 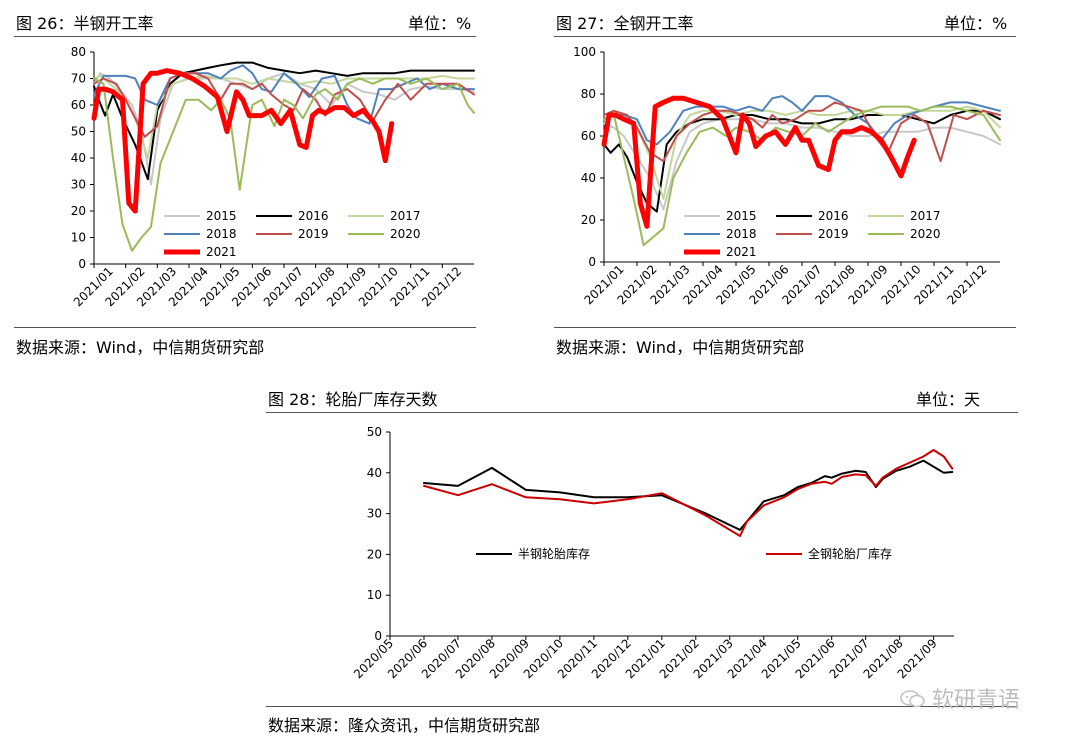 What do you see at coordinates (405, 216) in the screenshot?
I see `c1-legend-label: 2017` at bounding box center [405, 216].